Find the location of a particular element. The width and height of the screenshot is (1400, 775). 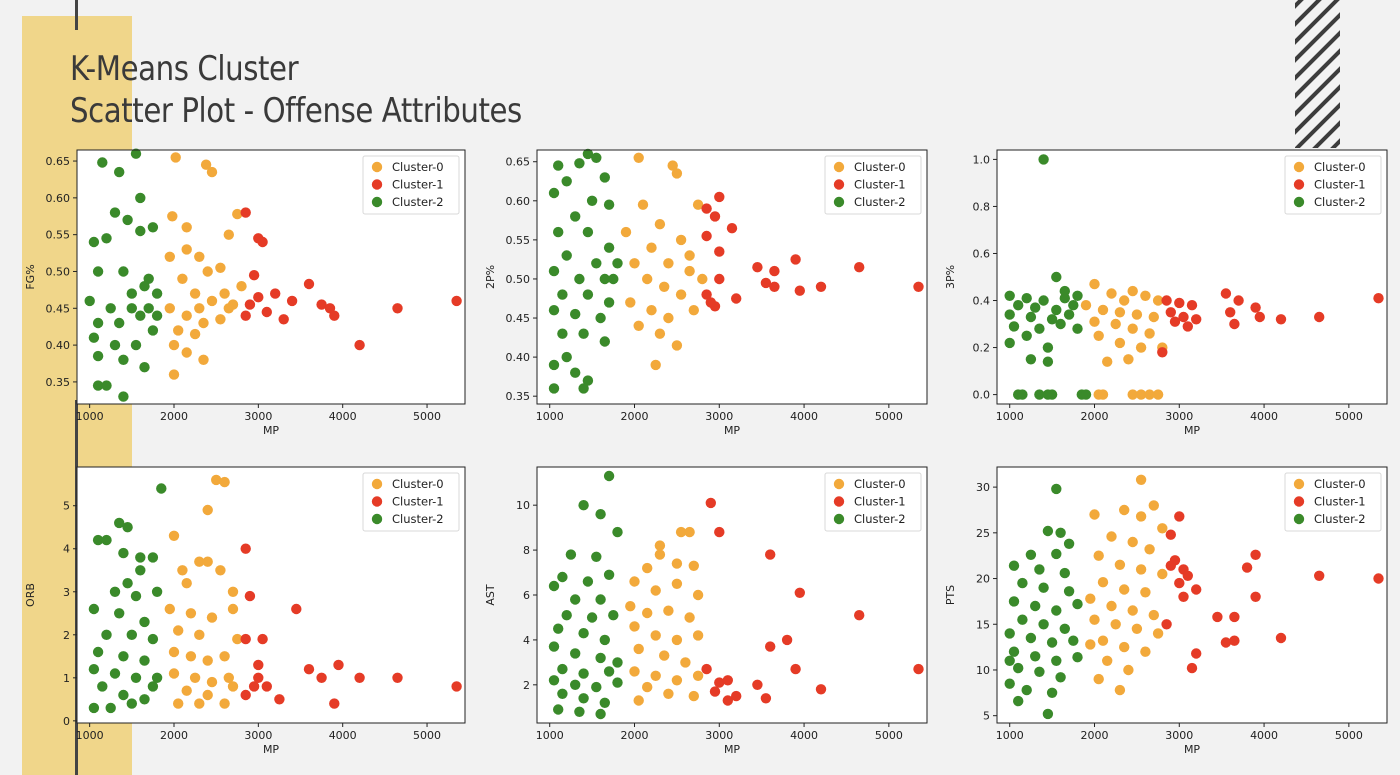

x-axis-label: MP is located at coordinates (1192, 749).